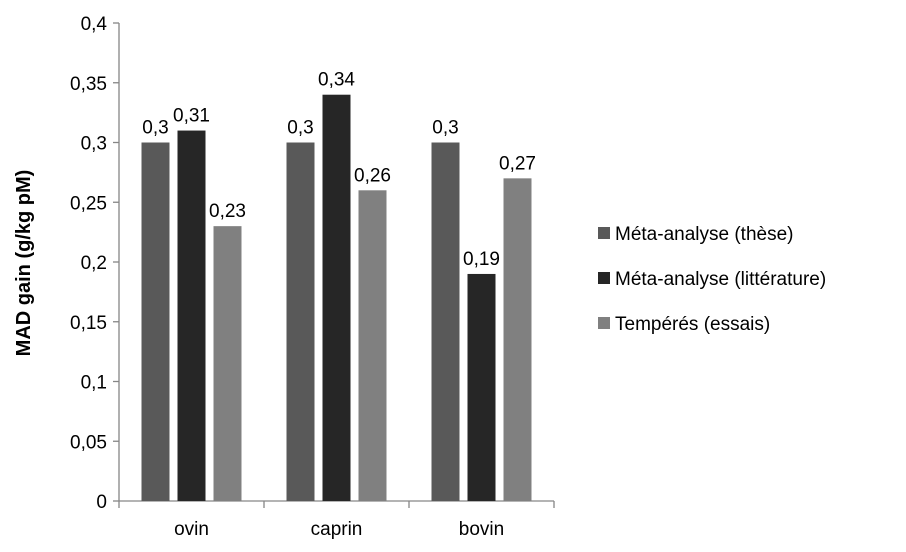 Image resolution: width=906 pixels, height=552 pixels. What do you see at coordinates (88, 84) in the screenshot?
I see `y-tick-label: 0,35` at bounding box center [88, 84].